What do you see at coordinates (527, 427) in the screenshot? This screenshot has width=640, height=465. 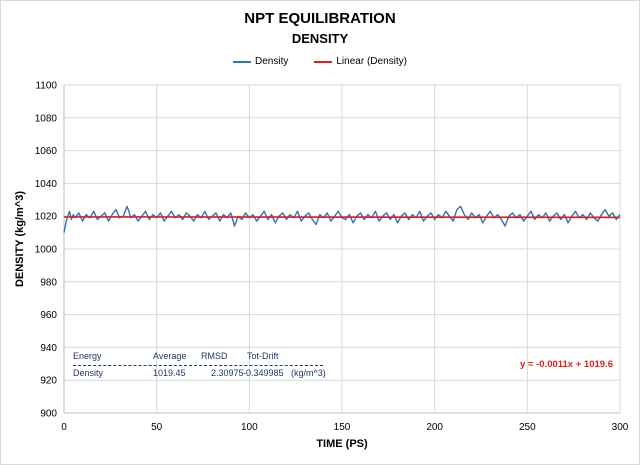 I see `x-tick-label: 250` at bounding box center [527, 427].